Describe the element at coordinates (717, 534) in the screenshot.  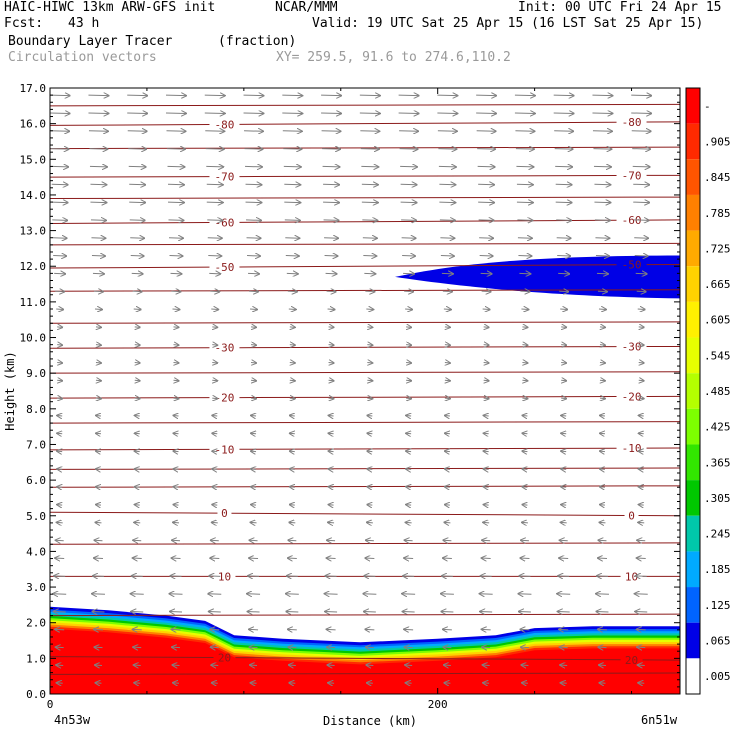
I see `colorbar-label: .245` at that location.